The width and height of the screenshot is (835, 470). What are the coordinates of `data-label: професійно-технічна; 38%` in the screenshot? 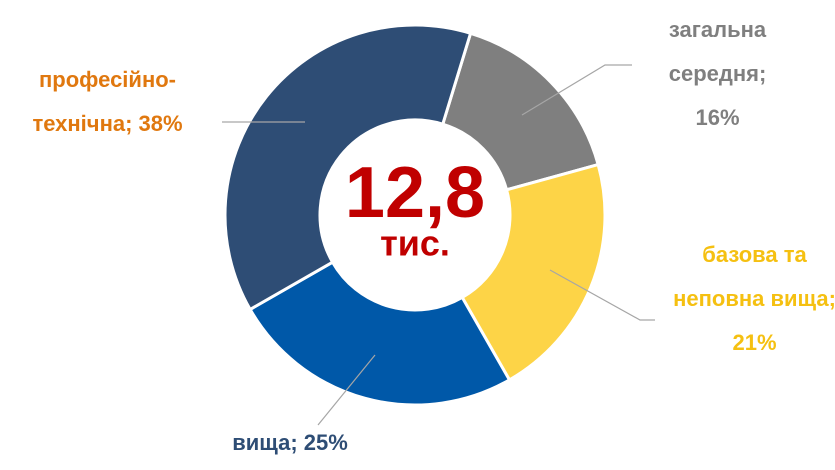 It's located at (107, 101).